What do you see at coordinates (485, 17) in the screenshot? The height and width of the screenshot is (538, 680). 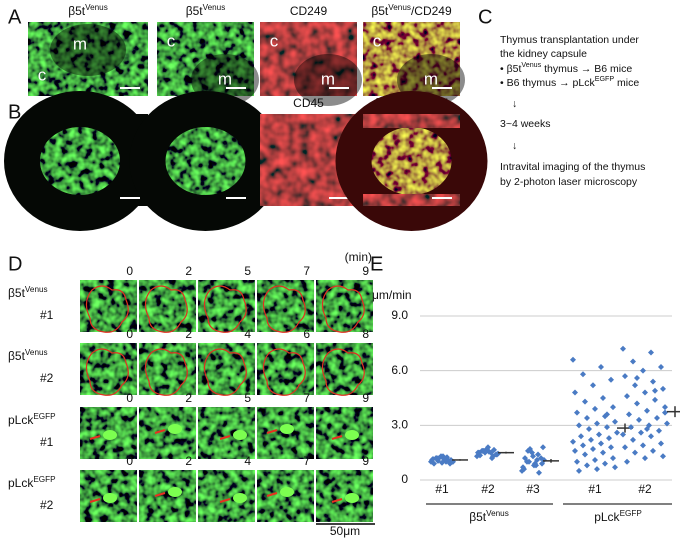 I see `panel-letter: C` at bounding box center [485, 17].